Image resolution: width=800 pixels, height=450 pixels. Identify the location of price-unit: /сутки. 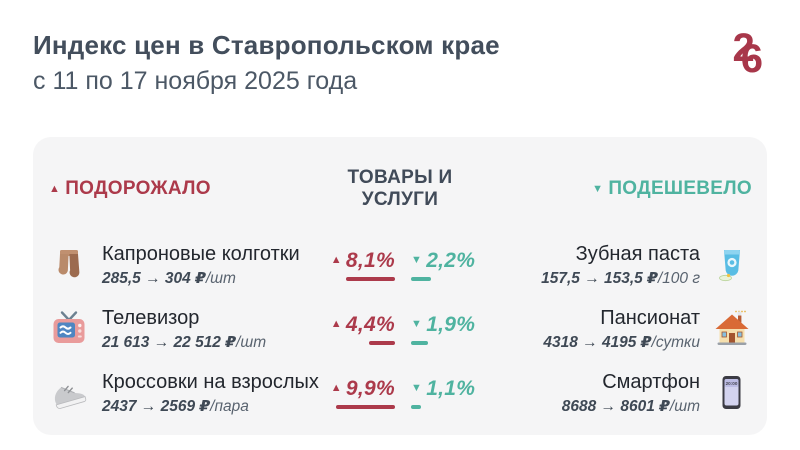
(675, 342).